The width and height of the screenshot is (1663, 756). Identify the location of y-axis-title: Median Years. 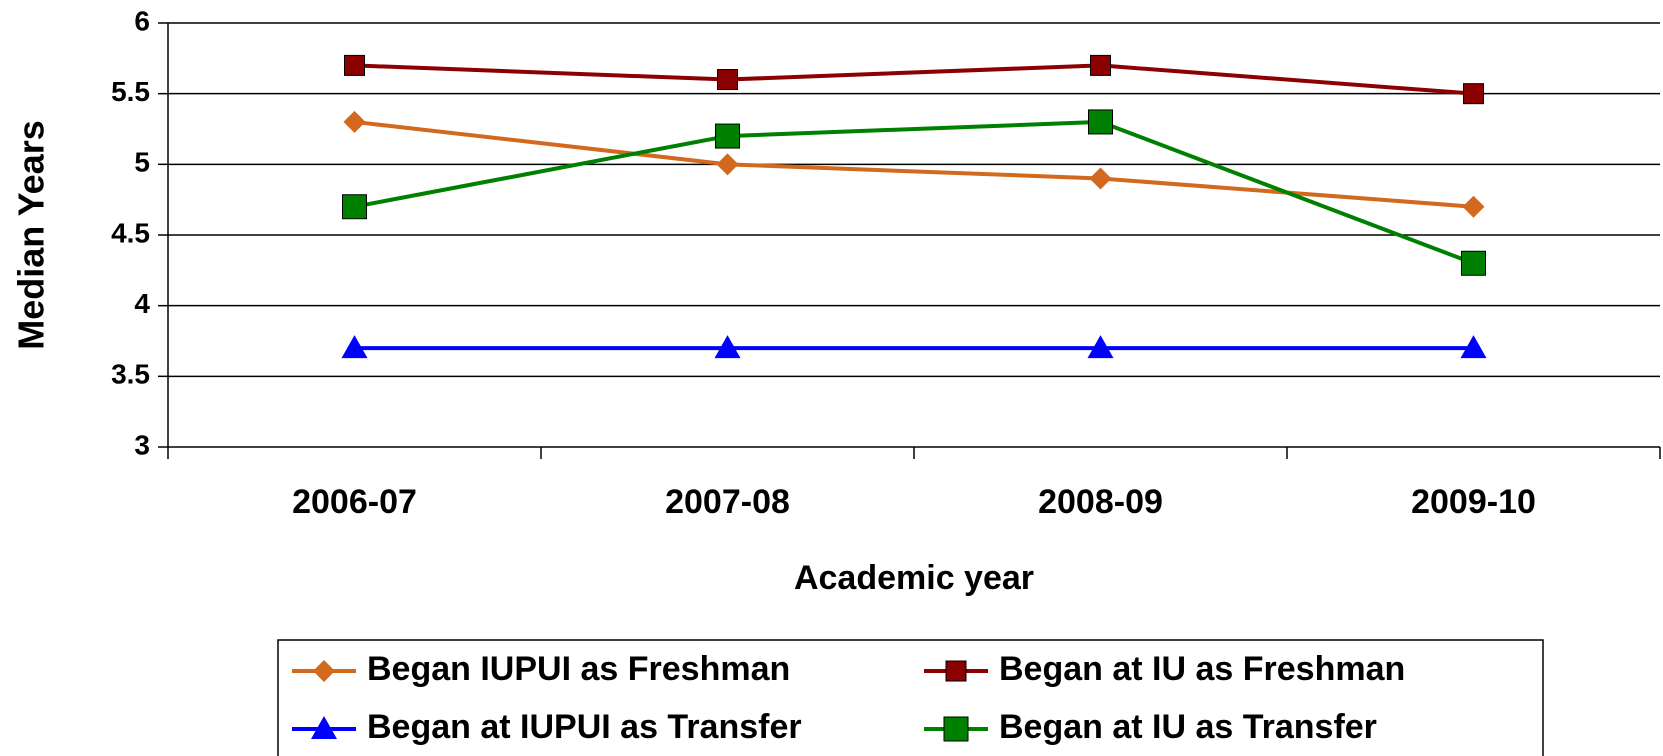
(31, 234).